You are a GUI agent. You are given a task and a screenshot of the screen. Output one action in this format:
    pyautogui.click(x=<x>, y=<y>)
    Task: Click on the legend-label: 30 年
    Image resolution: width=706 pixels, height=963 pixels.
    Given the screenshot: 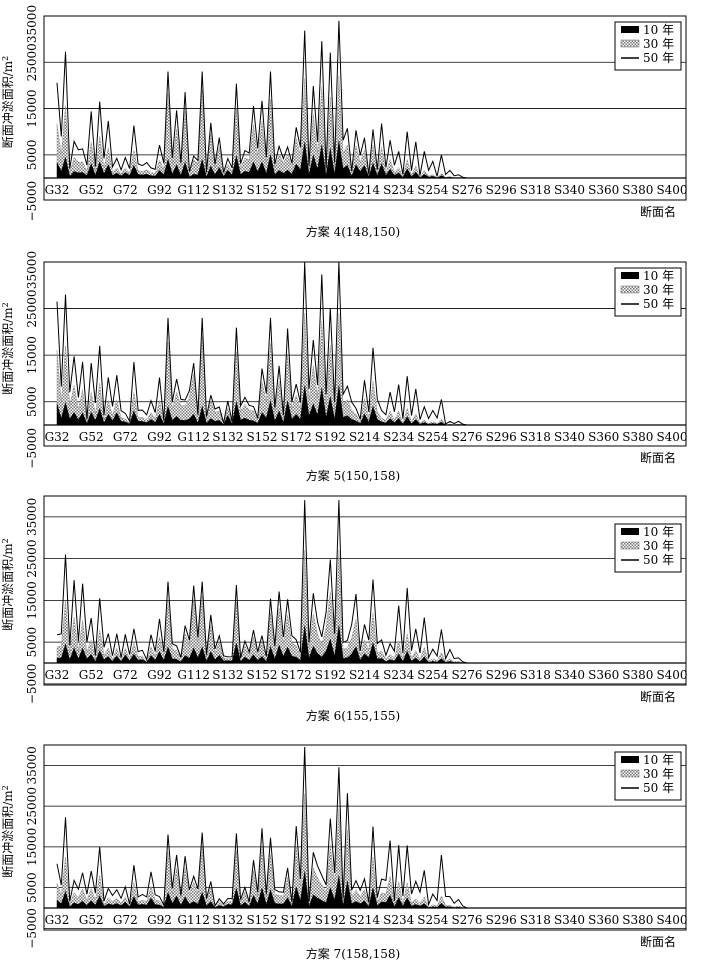 What is the action you would take?
    pyautogui.click(x=658, y=44)
    